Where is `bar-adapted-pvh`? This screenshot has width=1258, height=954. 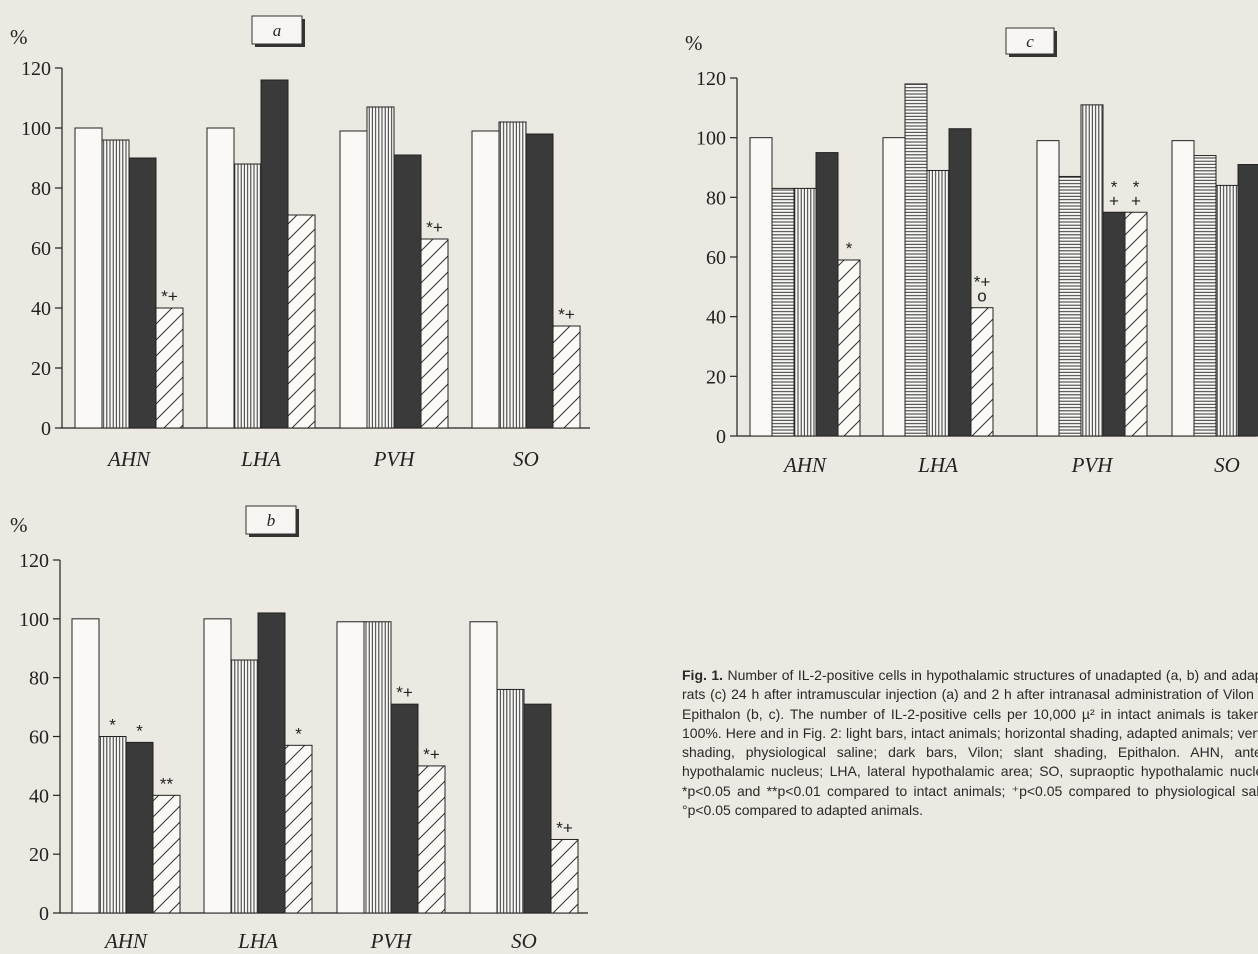
bar-adapted-pvh is located at coordinates (1070, 306).